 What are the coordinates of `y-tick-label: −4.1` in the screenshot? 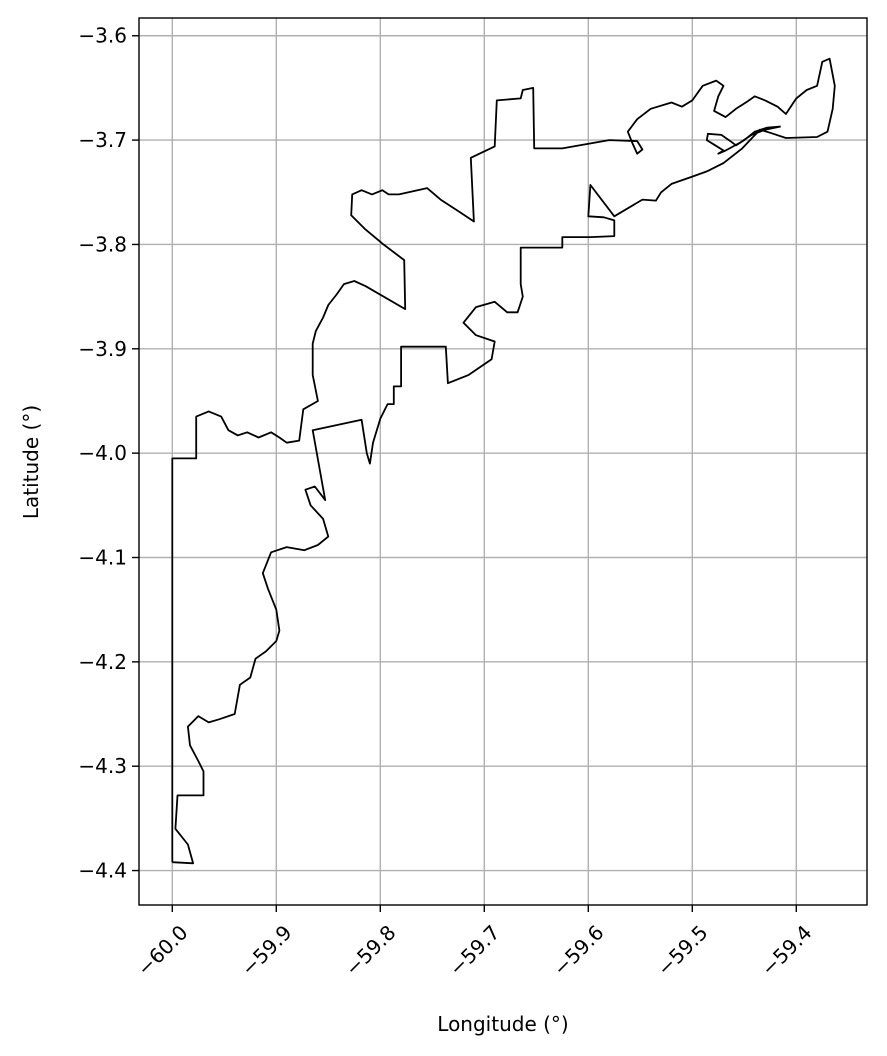 It's located at (102, 558).